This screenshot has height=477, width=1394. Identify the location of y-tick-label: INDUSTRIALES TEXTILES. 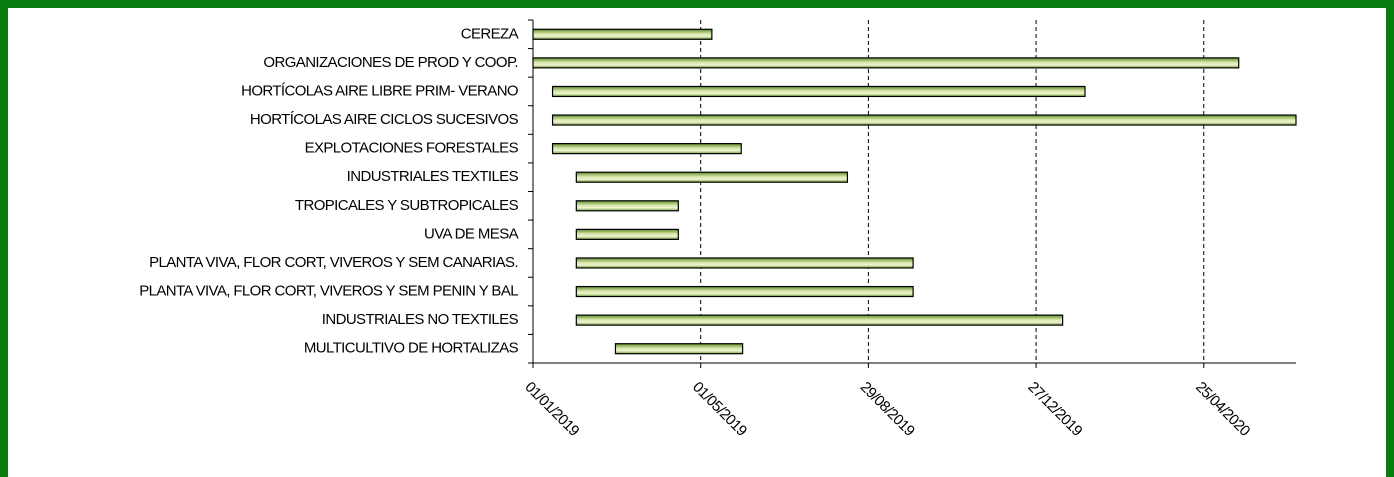
(433, 176).